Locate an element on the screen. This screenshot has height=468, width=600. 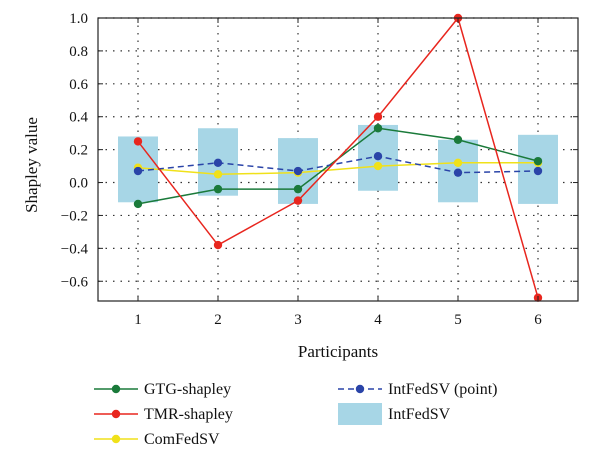
y-tick-label: −0.2 is located at coordinates (74, 216).